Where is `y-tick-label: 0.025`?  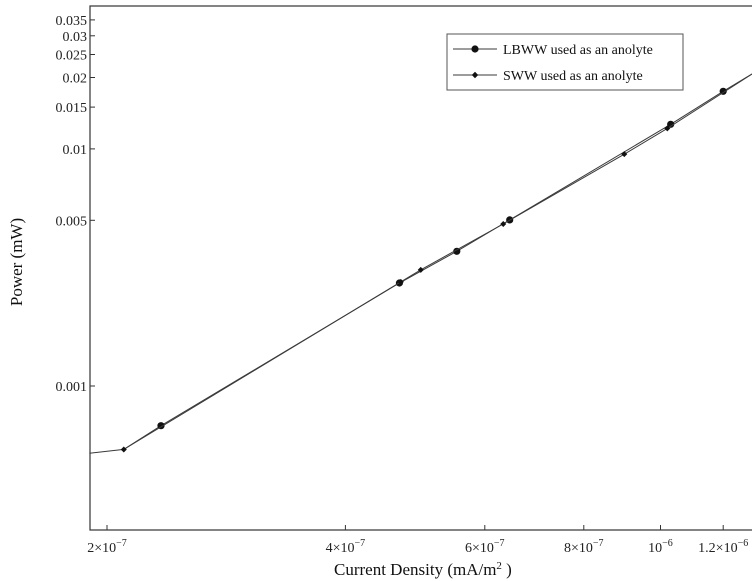 y-tick-label: 0.025 is located at coordinates (72, 56).